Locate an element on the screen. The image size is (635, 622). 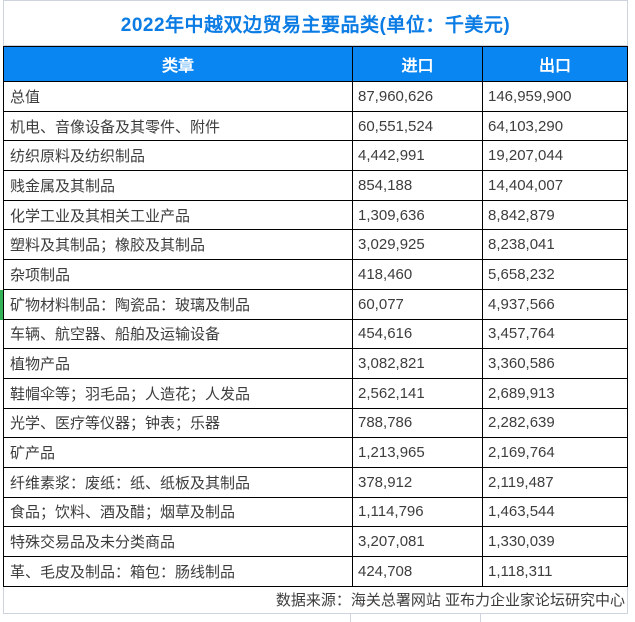
export-value-cell: 5,658,232 is located at coordinates (555, 275).